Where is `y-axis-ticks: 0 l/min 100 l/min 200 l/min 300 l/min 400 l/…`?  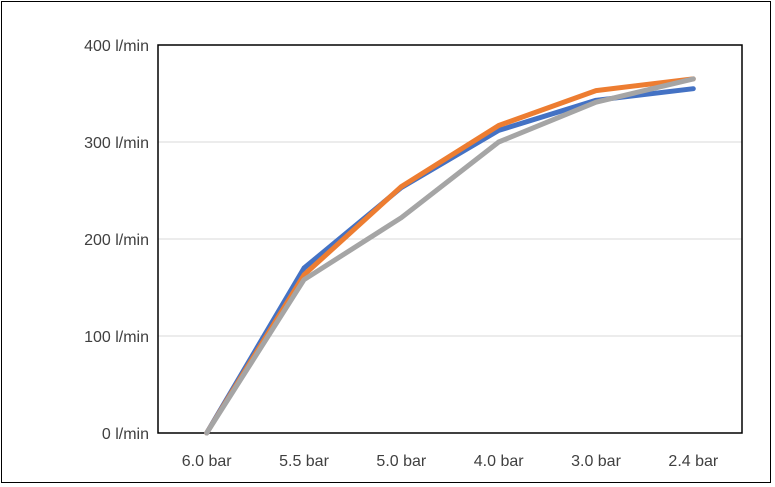 y-axis-ticks: 0 l/min 100 l/min 200 l/min 300 l/min 400 l/… is located at coordinates (116, 240).